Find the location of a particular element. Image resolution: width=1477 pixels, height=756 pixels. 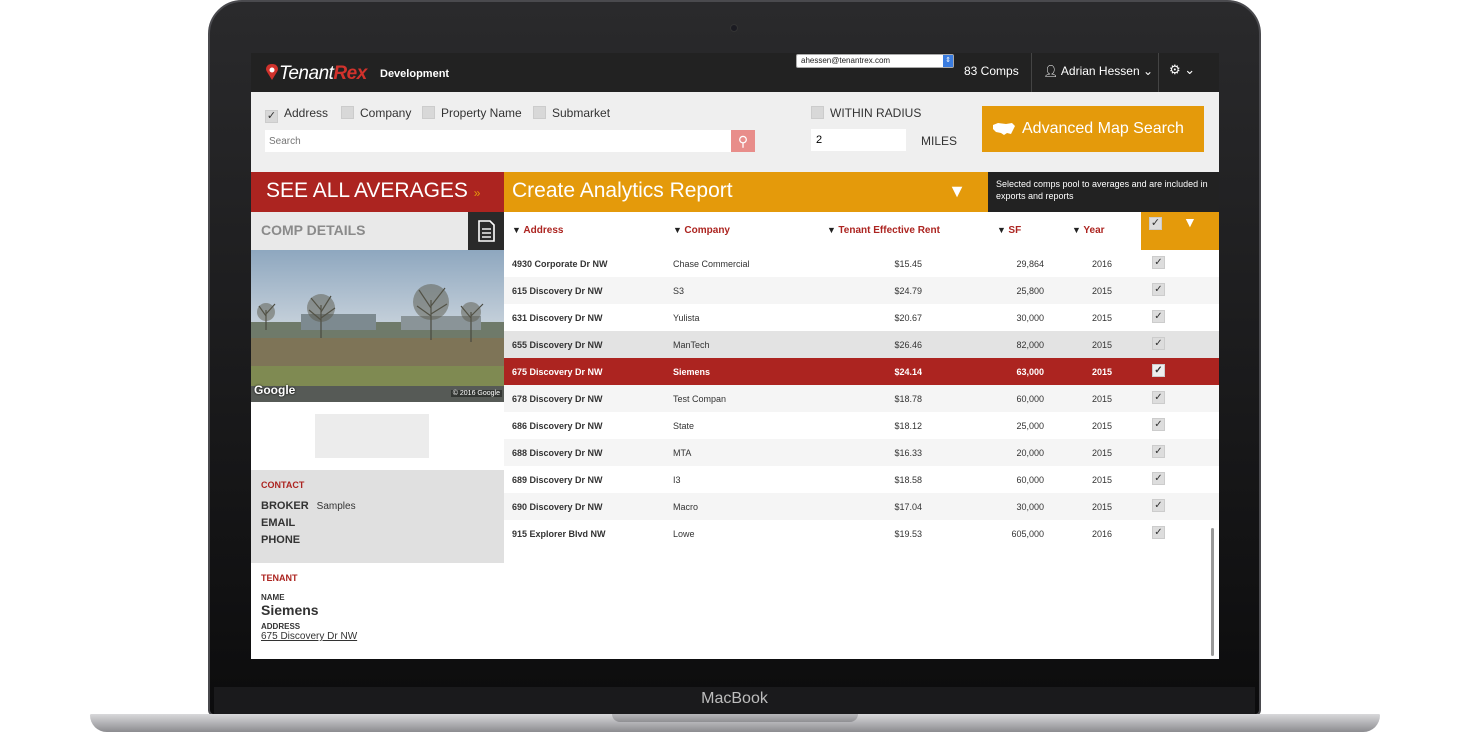

within-radius-toggle: WITHIN RADIUS is located at coordinates (866, 113).